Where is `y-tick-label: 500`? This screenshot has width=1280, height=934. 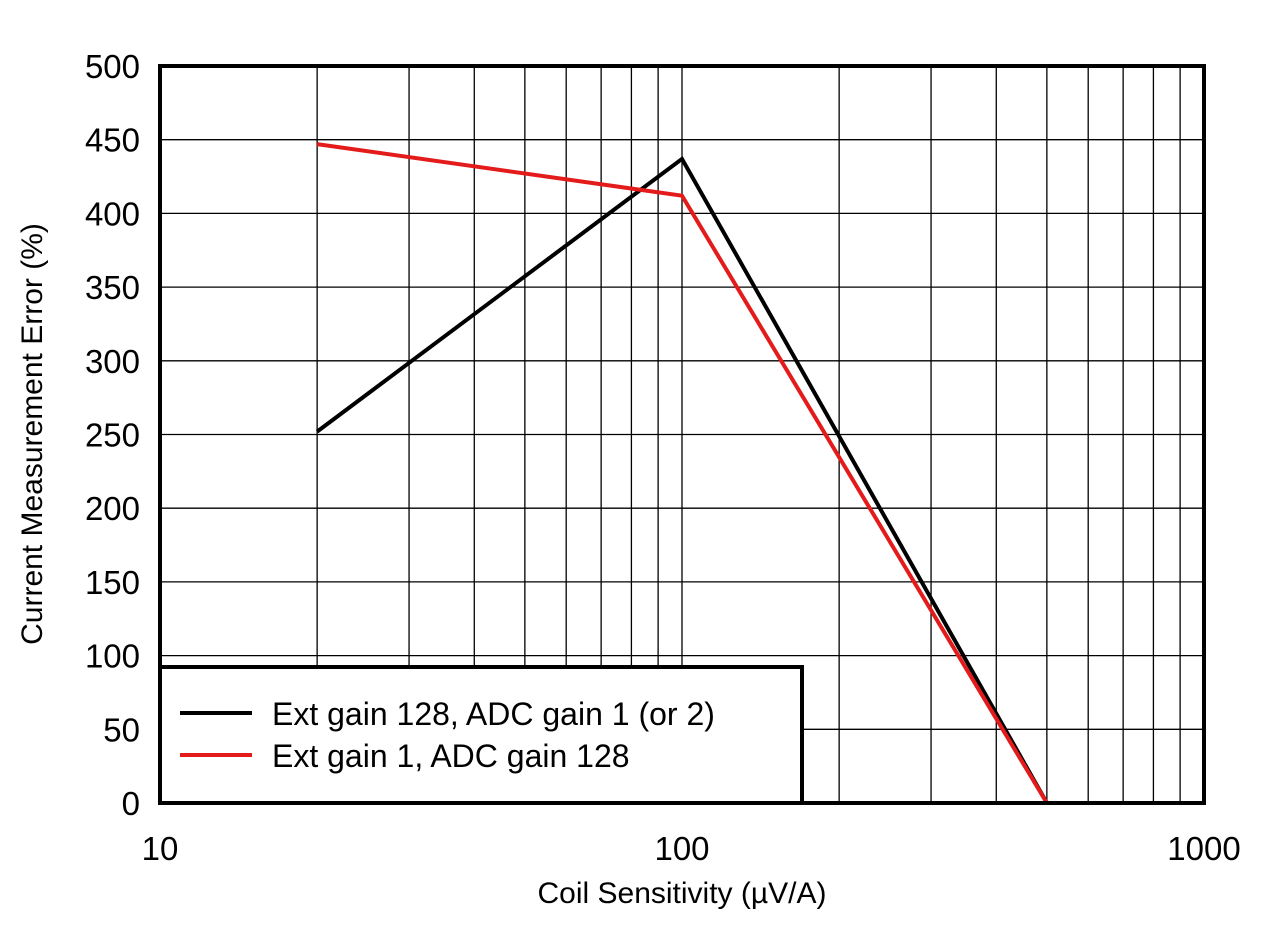 y-tick-label: 500 is located at coordinates (112, 66).